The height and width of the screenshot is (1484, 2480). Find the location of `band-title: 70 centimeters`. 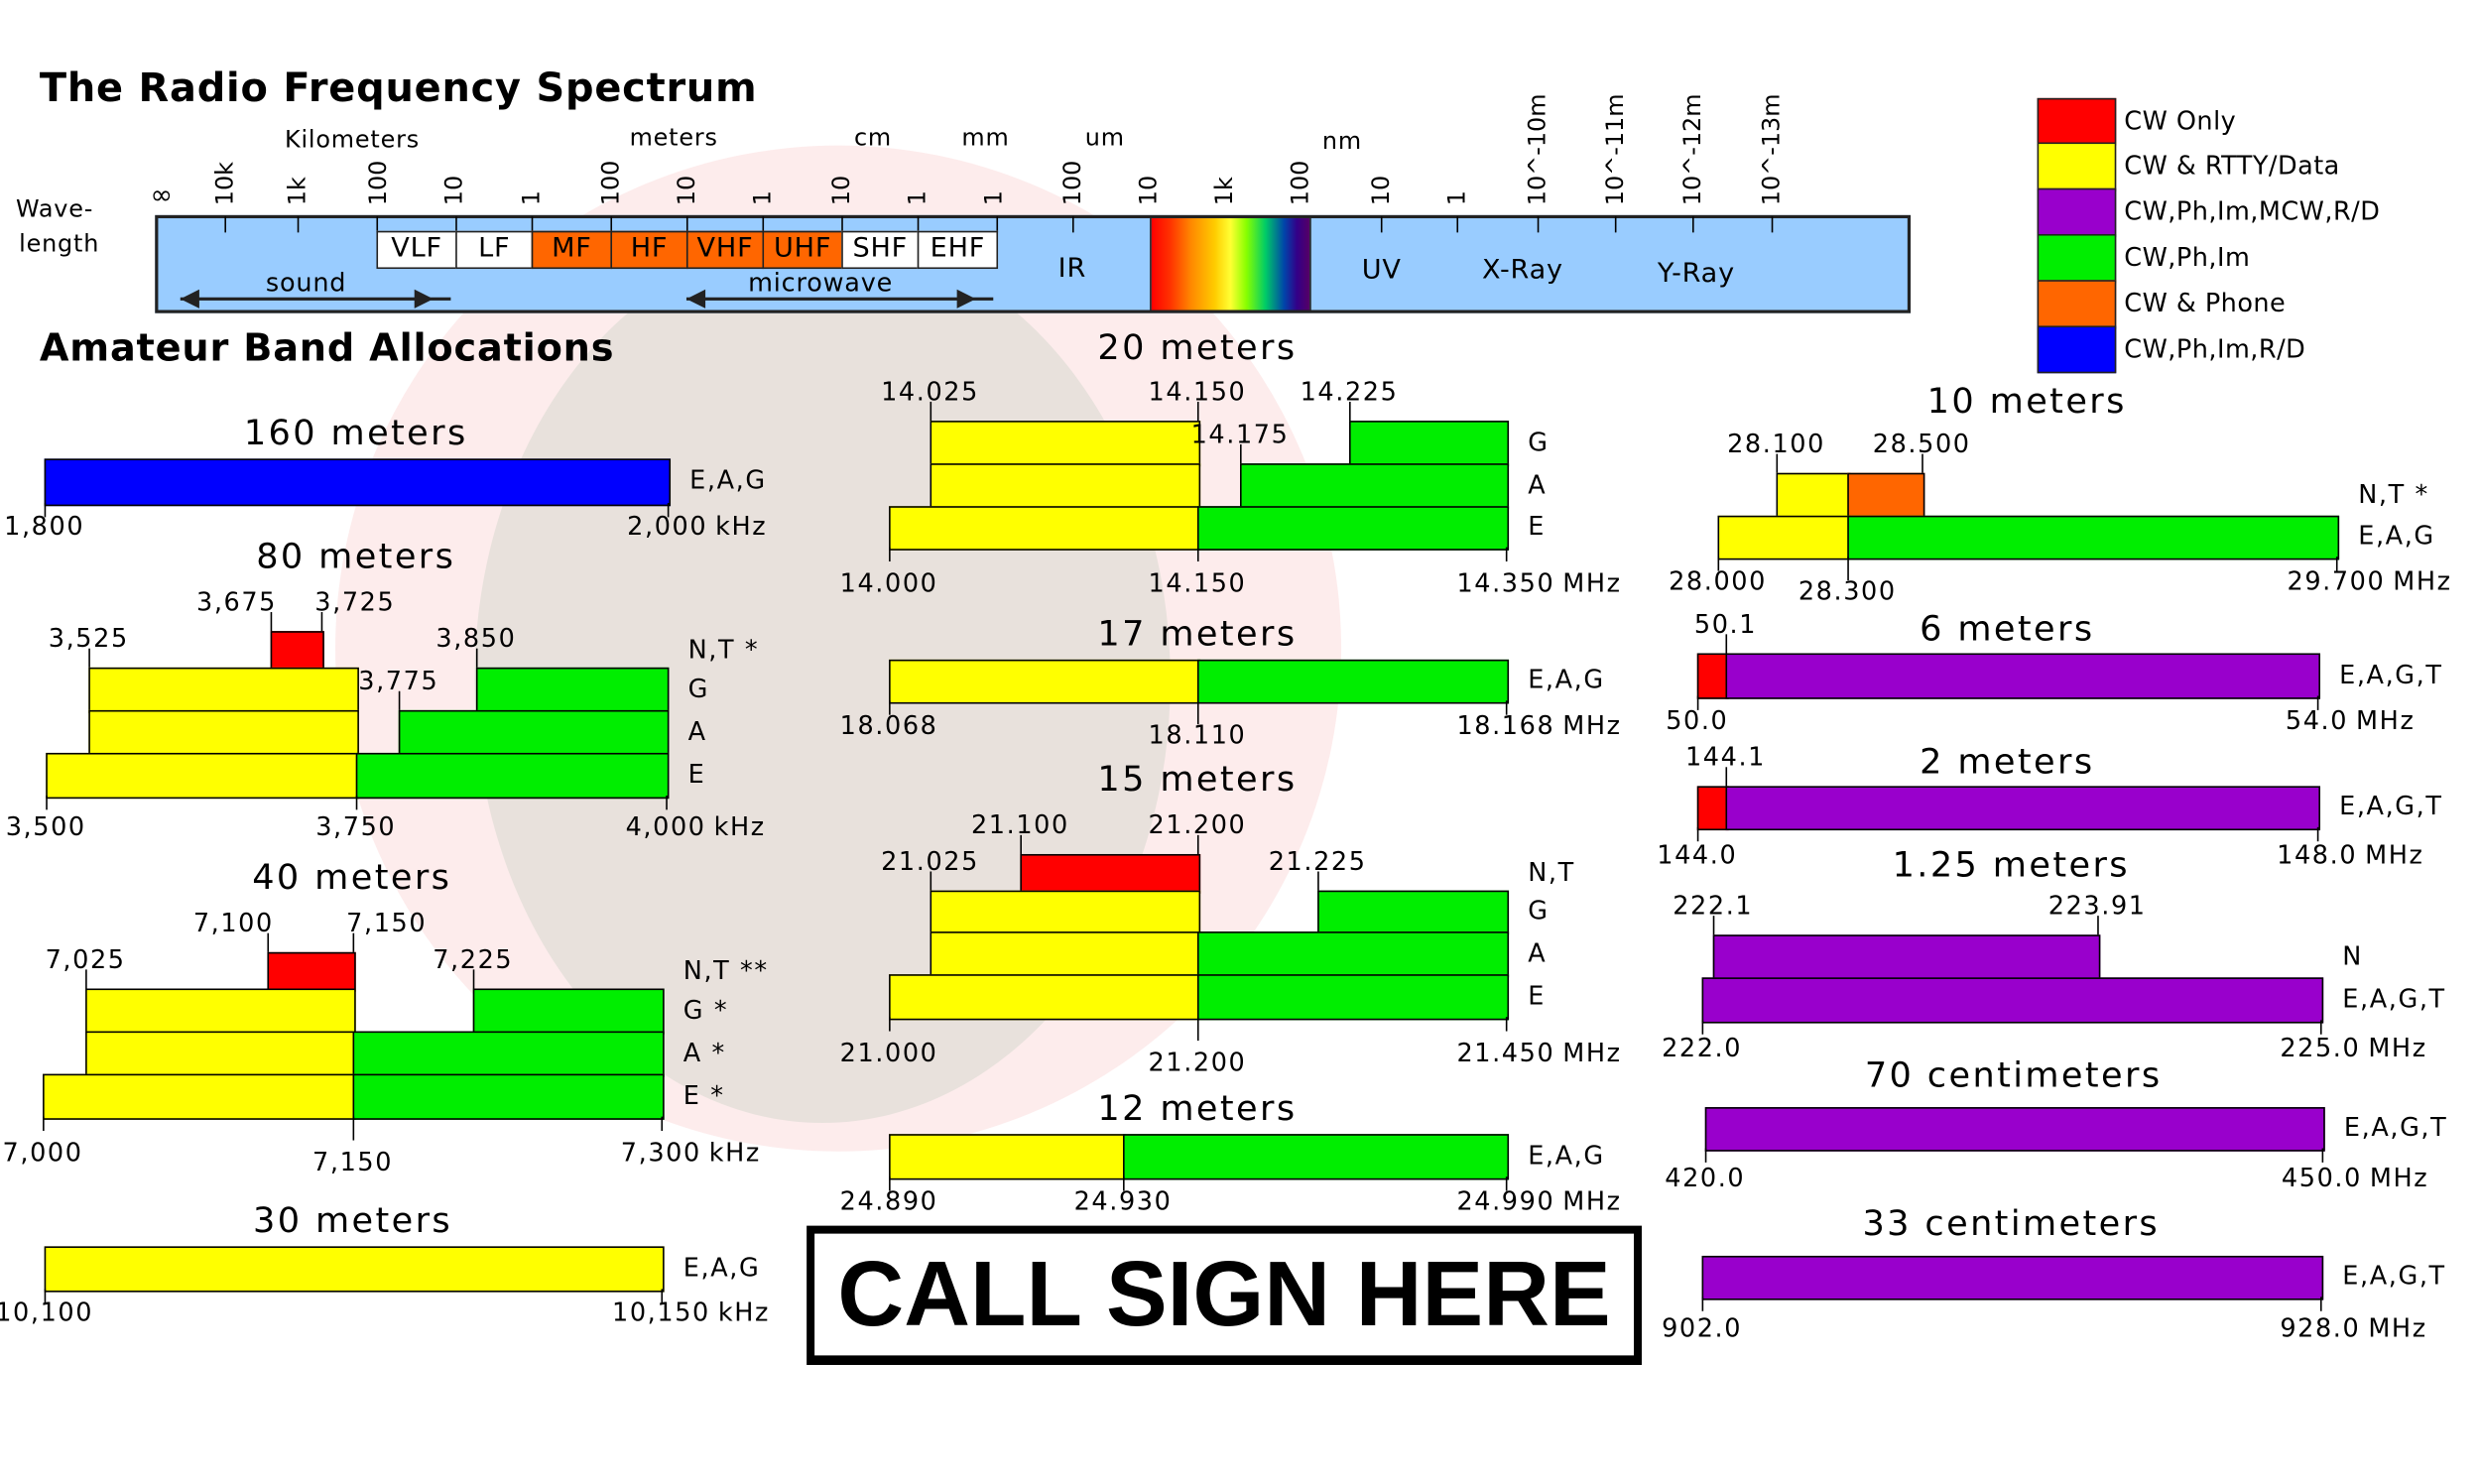

band-title: 70 centimeters is located at coordinates (2013, 1076).